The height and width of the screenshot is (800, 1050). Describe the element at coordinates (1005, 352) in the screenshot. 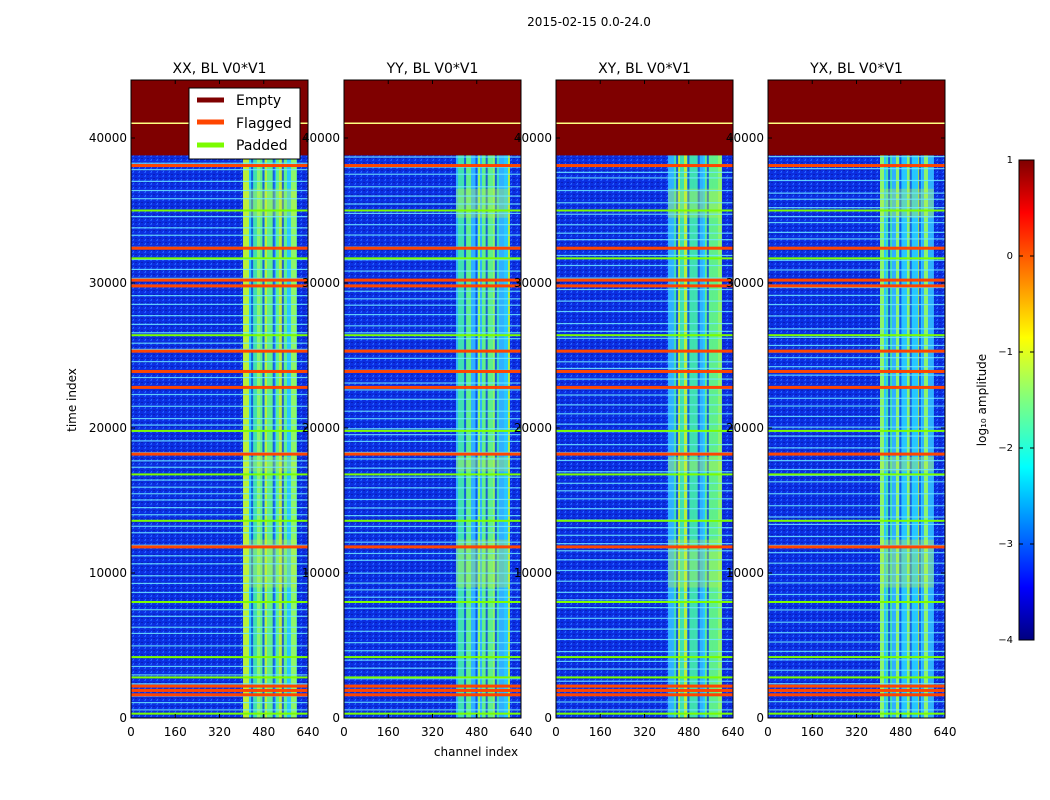

I see `colorbar-tick-label: −1` at that location.